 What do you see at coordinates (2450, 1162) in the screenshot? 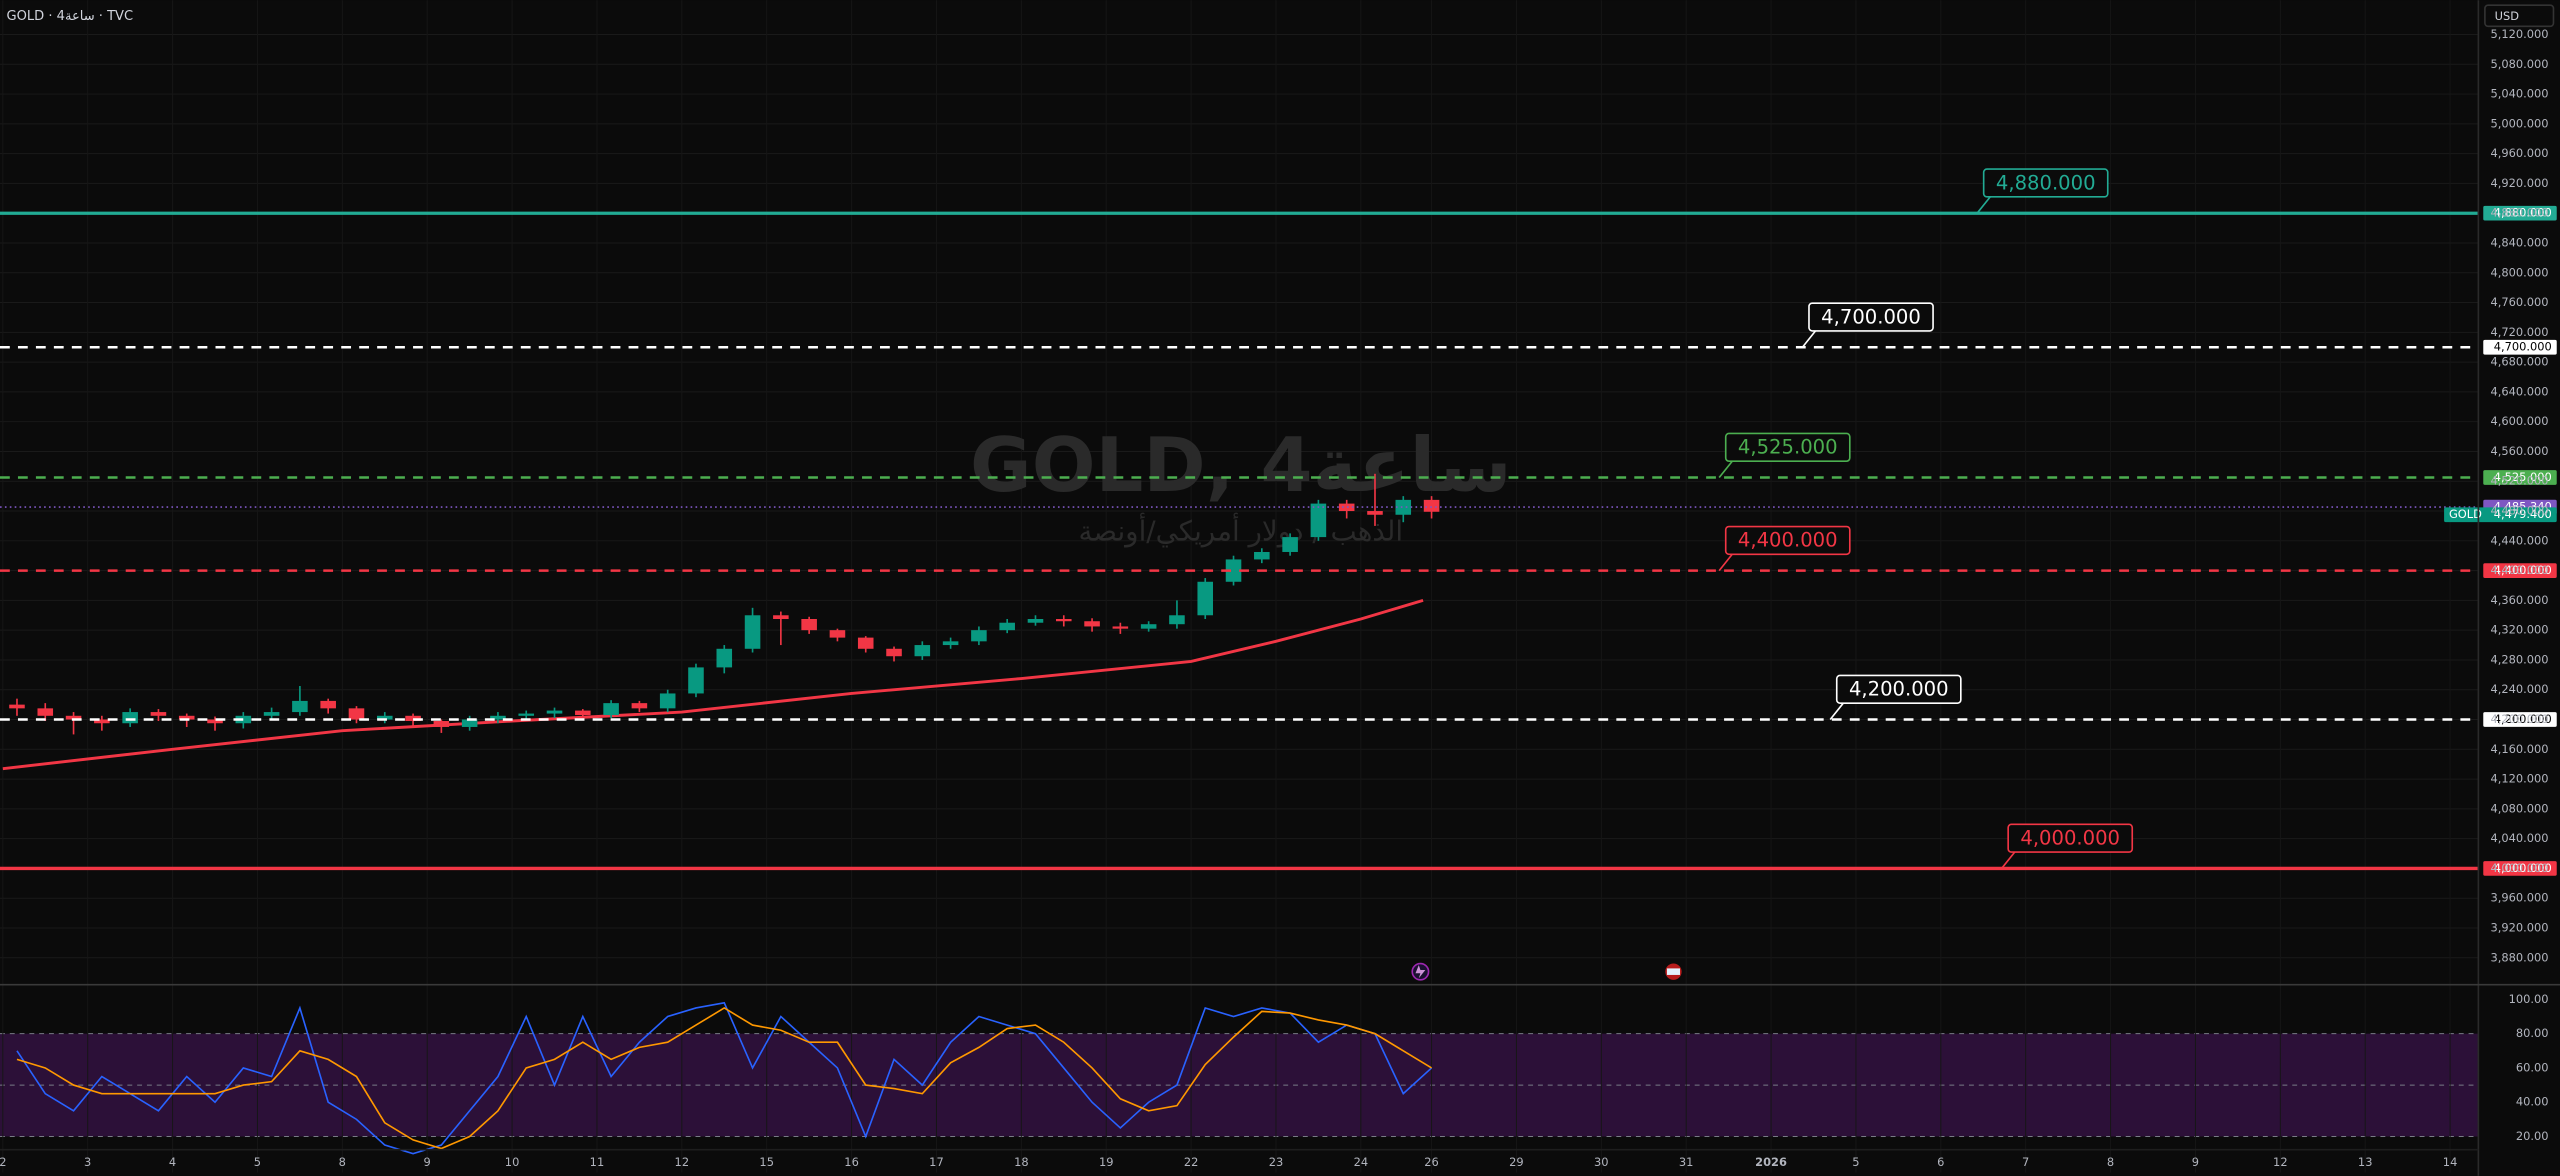
I see `x-tick-label: 14` at bounding box center [2450, 1162].